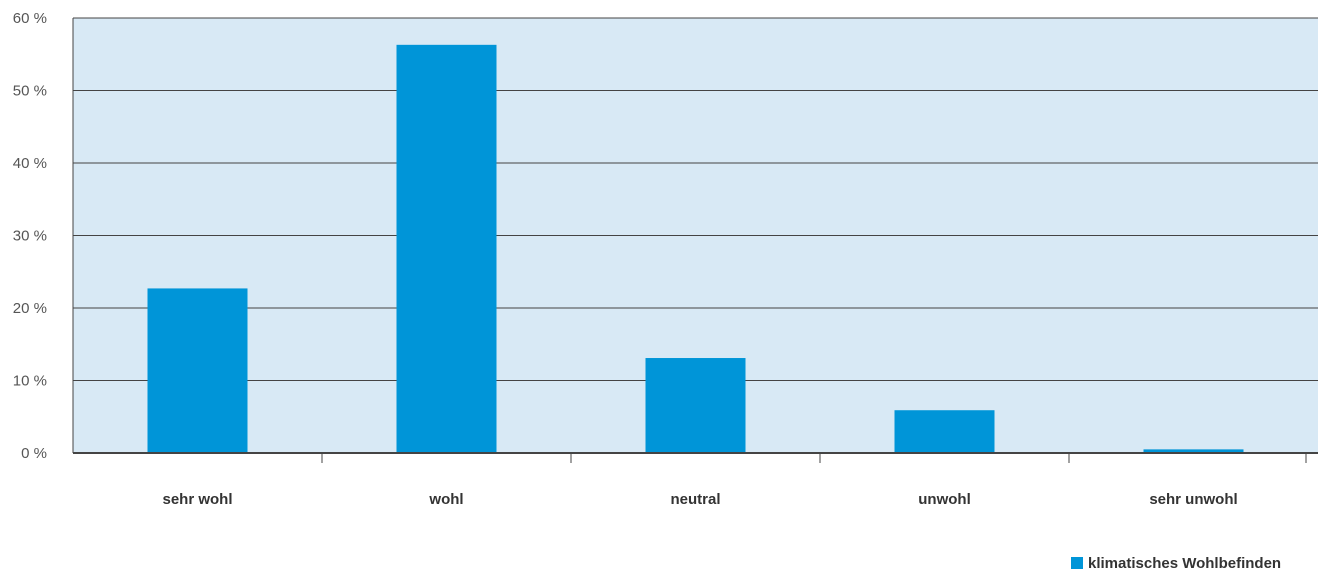  I want to click on y-tick-label: 30 %, so click(30, 236).